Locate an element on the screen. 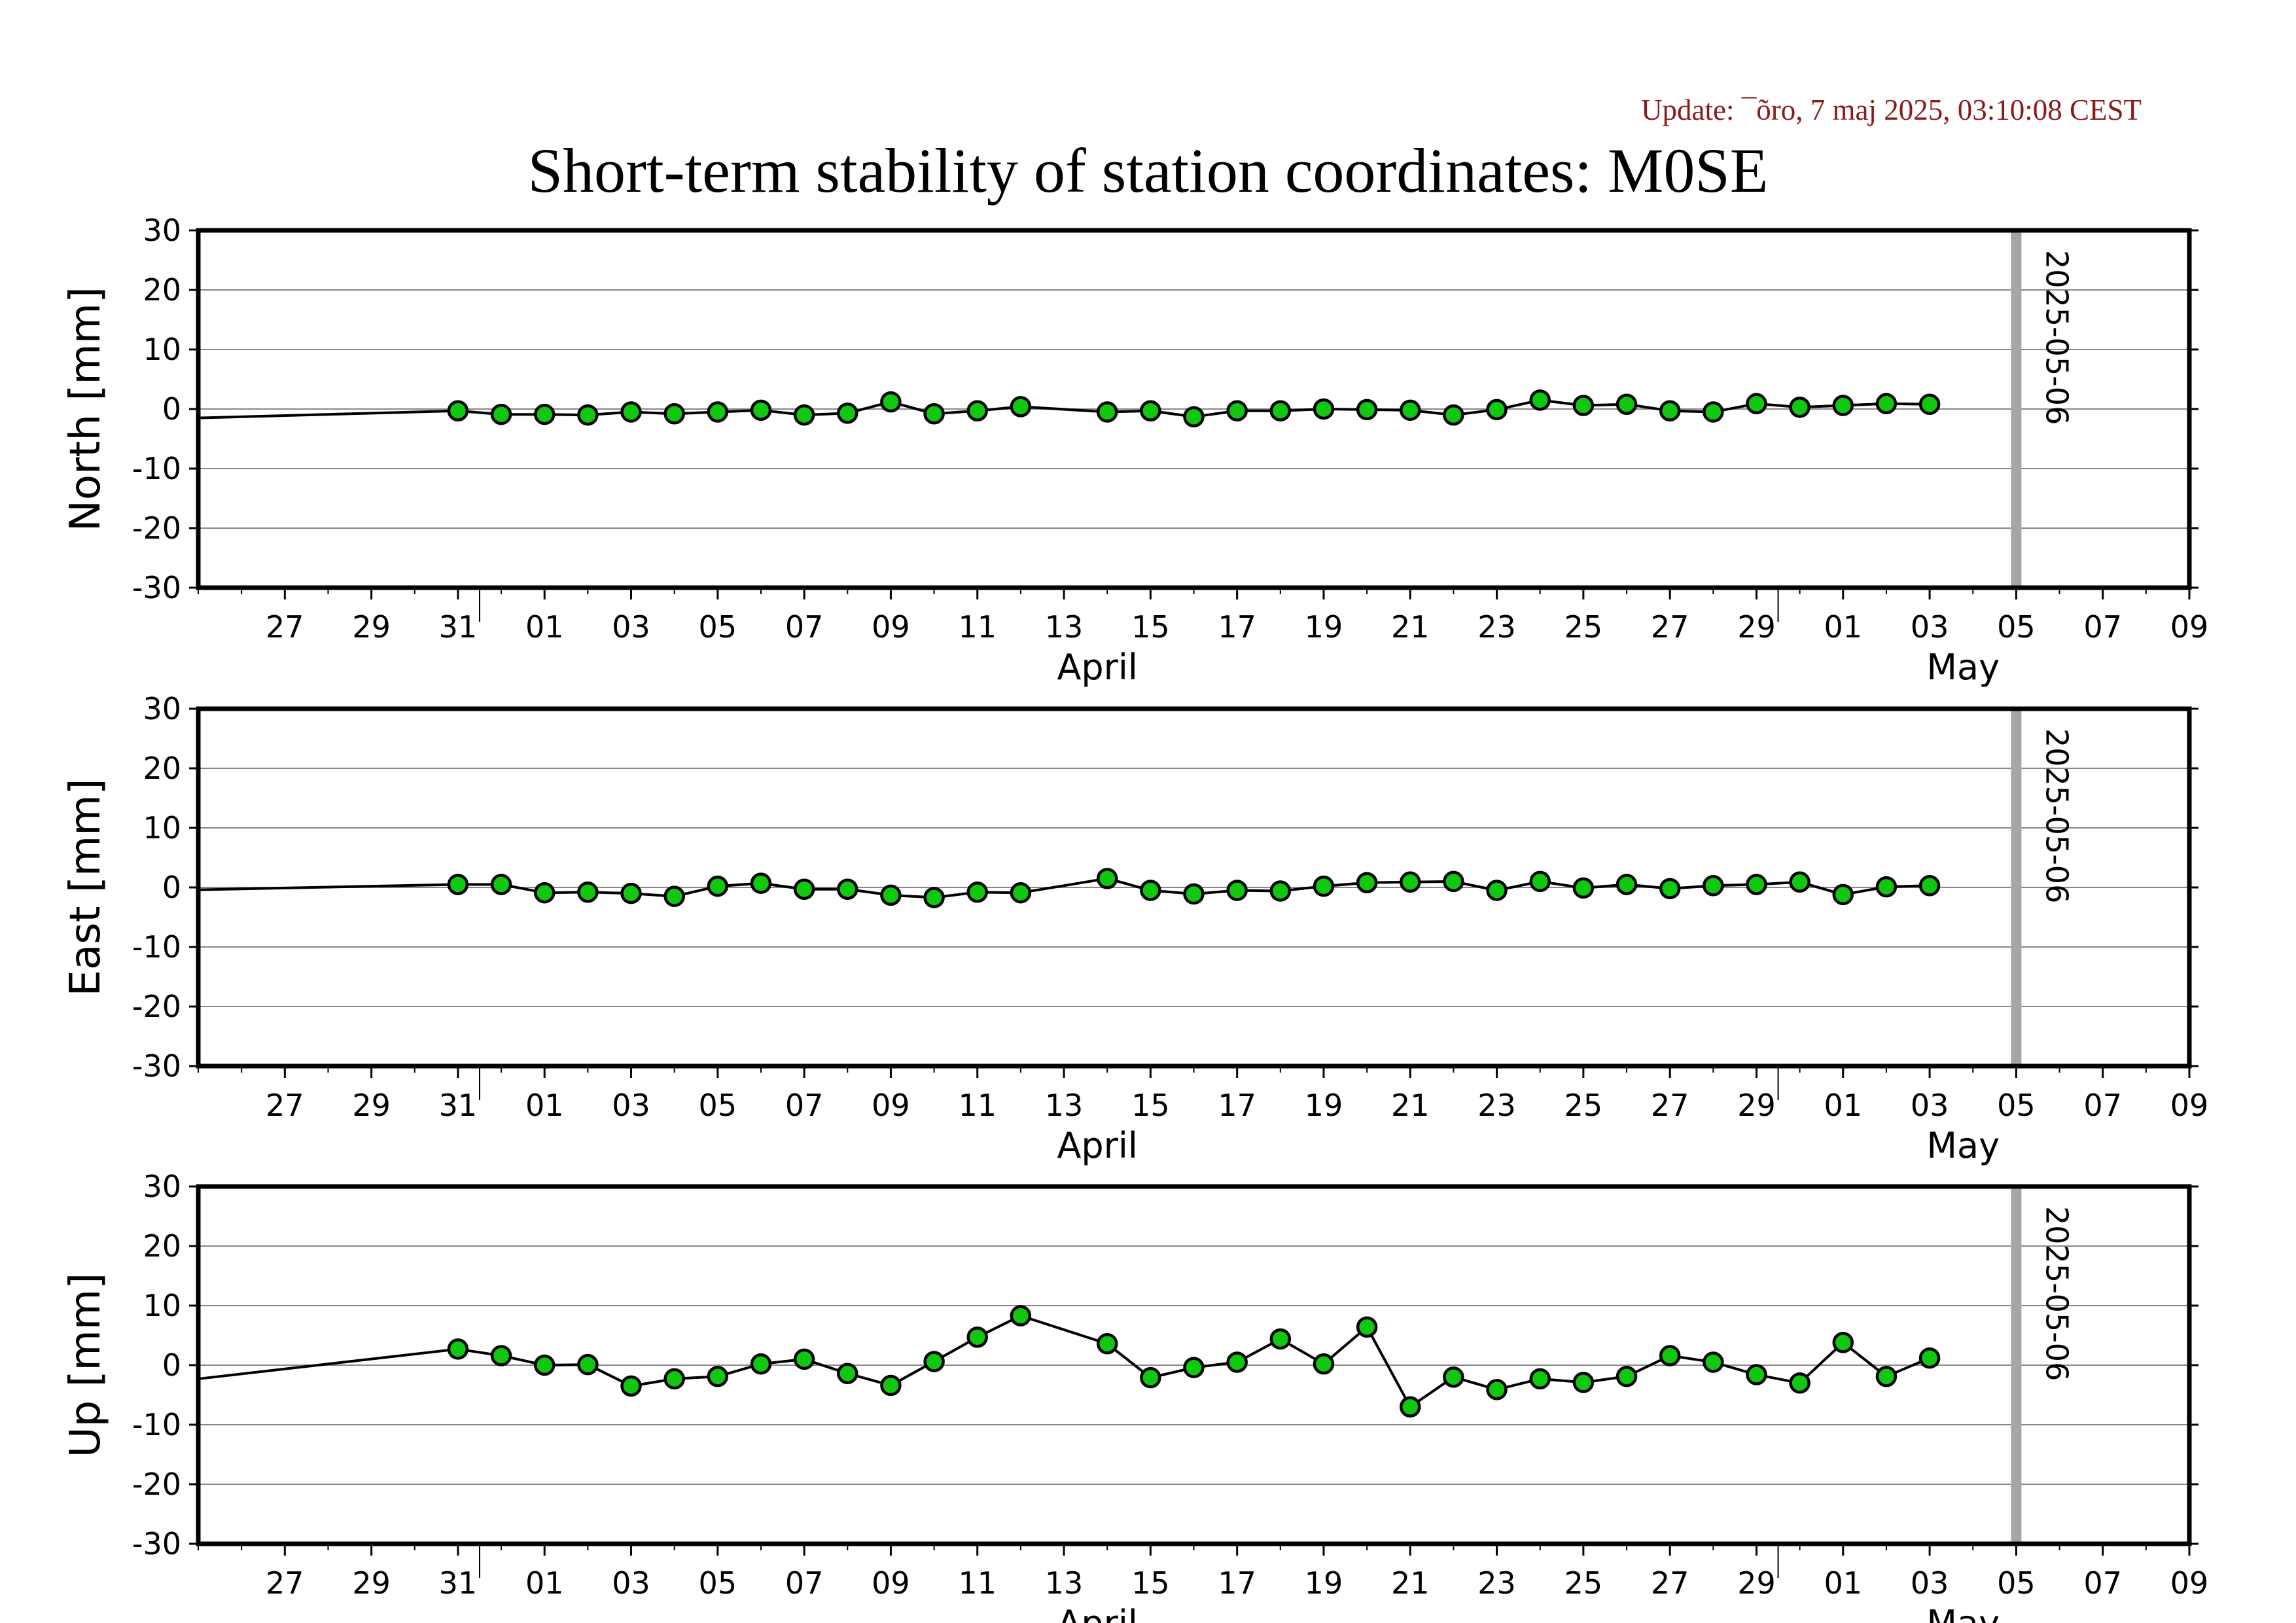 This screenshot has width=2296, height=1623. y-tick-label: -30 is located at coordinates (156, 587).